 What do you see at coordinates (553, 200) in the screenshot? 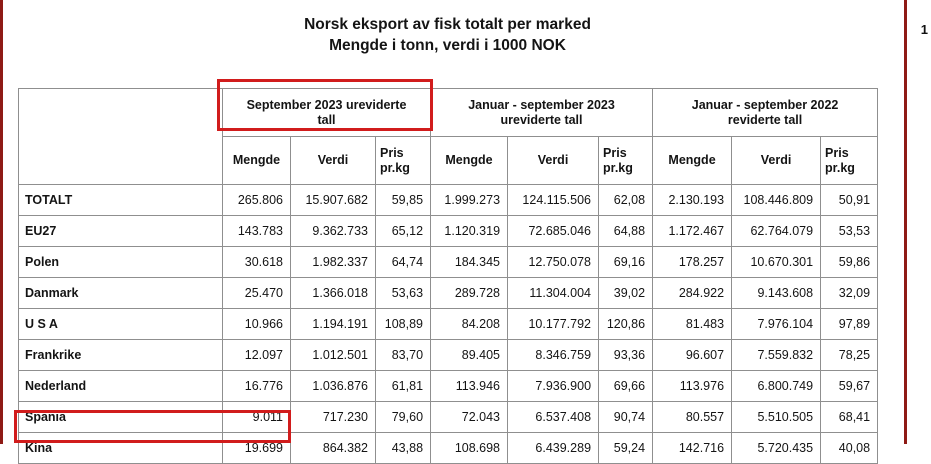
I see `cell-jan-sep-2023-ureviderte-verdi: 124.115.506` at bounding box center [553, 200].